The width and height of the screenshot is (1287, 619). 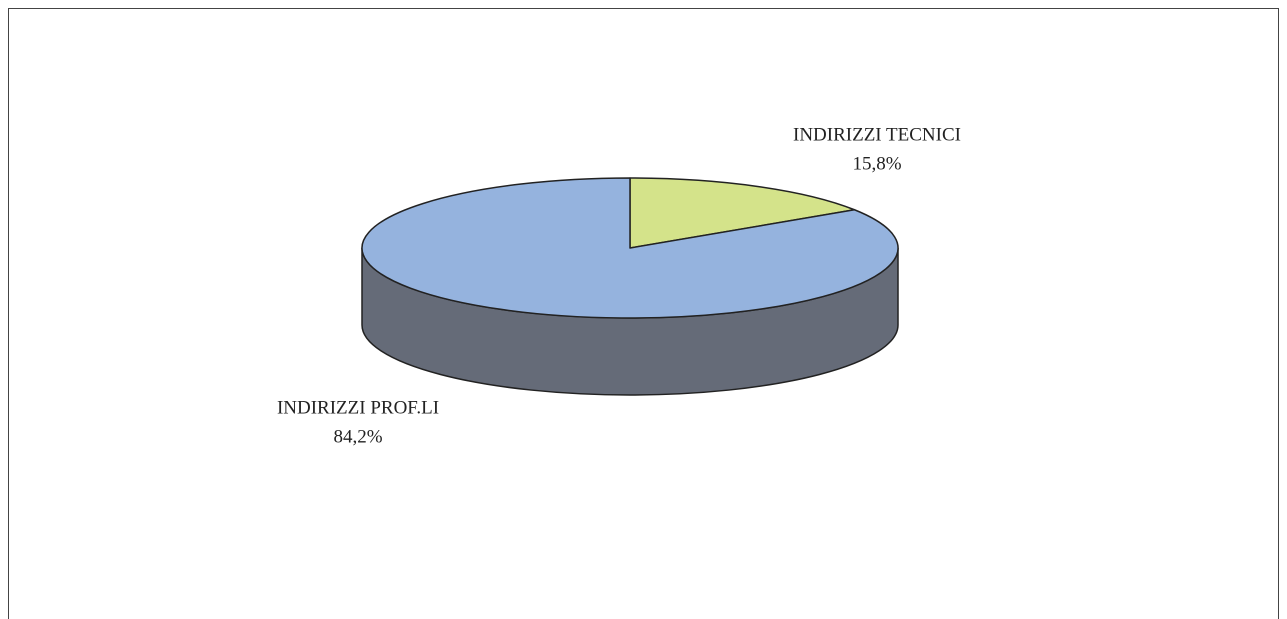 I want to click on slice-value-label: 15,8%, so click(x=876, y=163).